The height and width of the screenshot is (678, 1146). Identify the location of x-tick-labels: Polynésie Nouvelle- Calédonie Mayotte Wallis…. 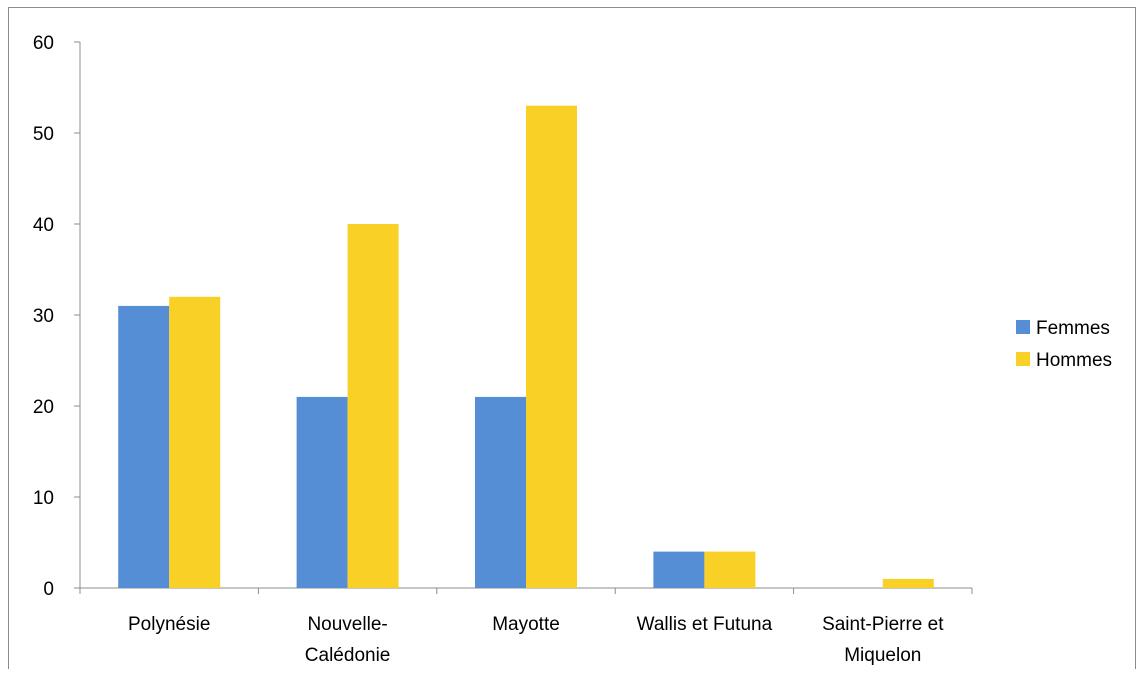
(536, 640).